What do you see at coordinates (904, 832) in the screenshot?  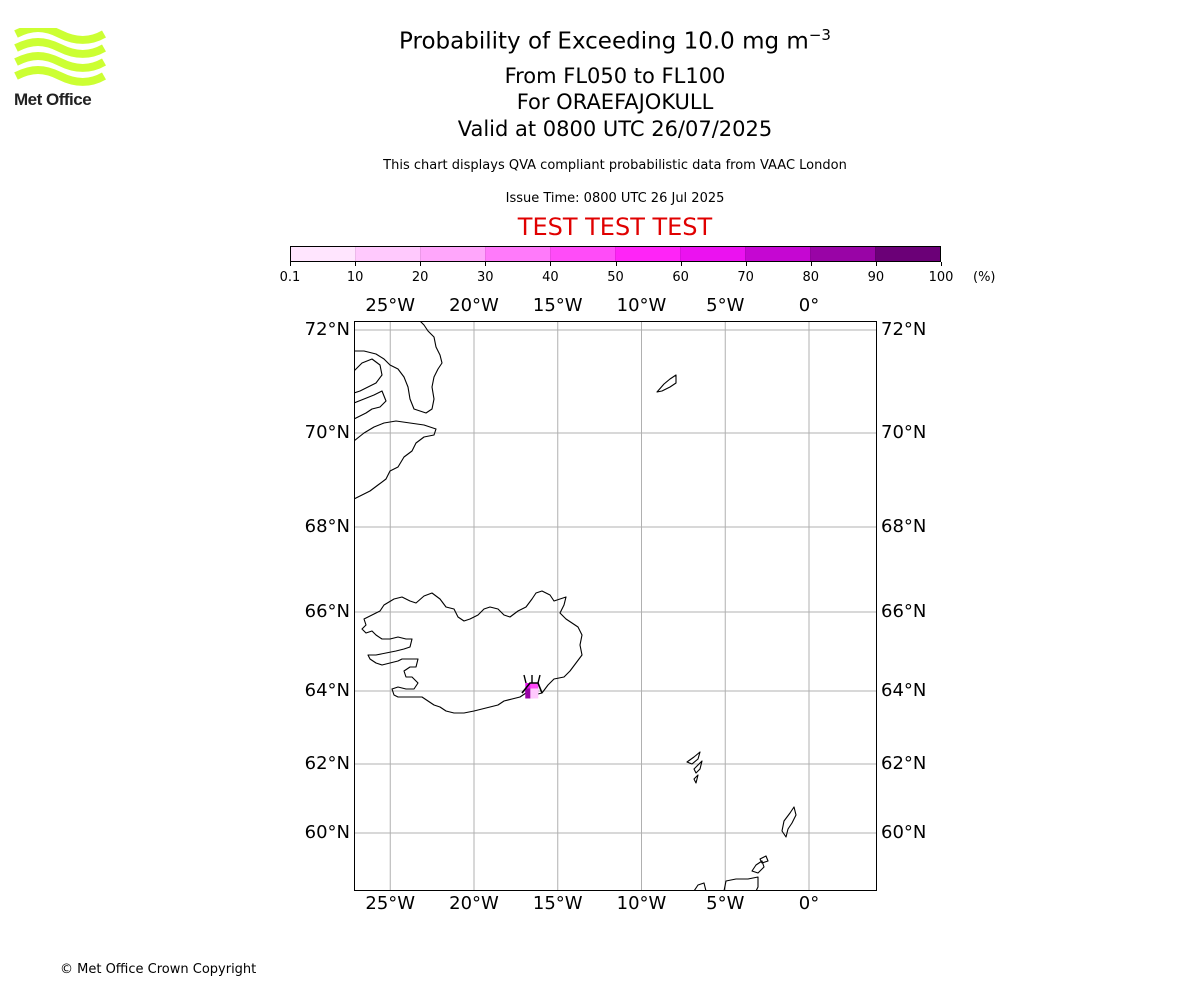 I see `right-latitude-label: 60°N` at bounding box center [904, 832].